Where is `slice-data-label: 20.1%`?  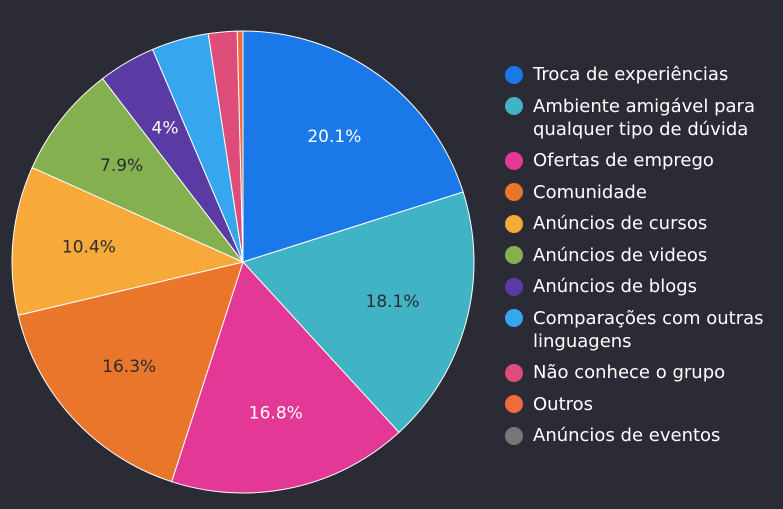
slice-data-label: 20.1% is located at coordinates (334, 137).